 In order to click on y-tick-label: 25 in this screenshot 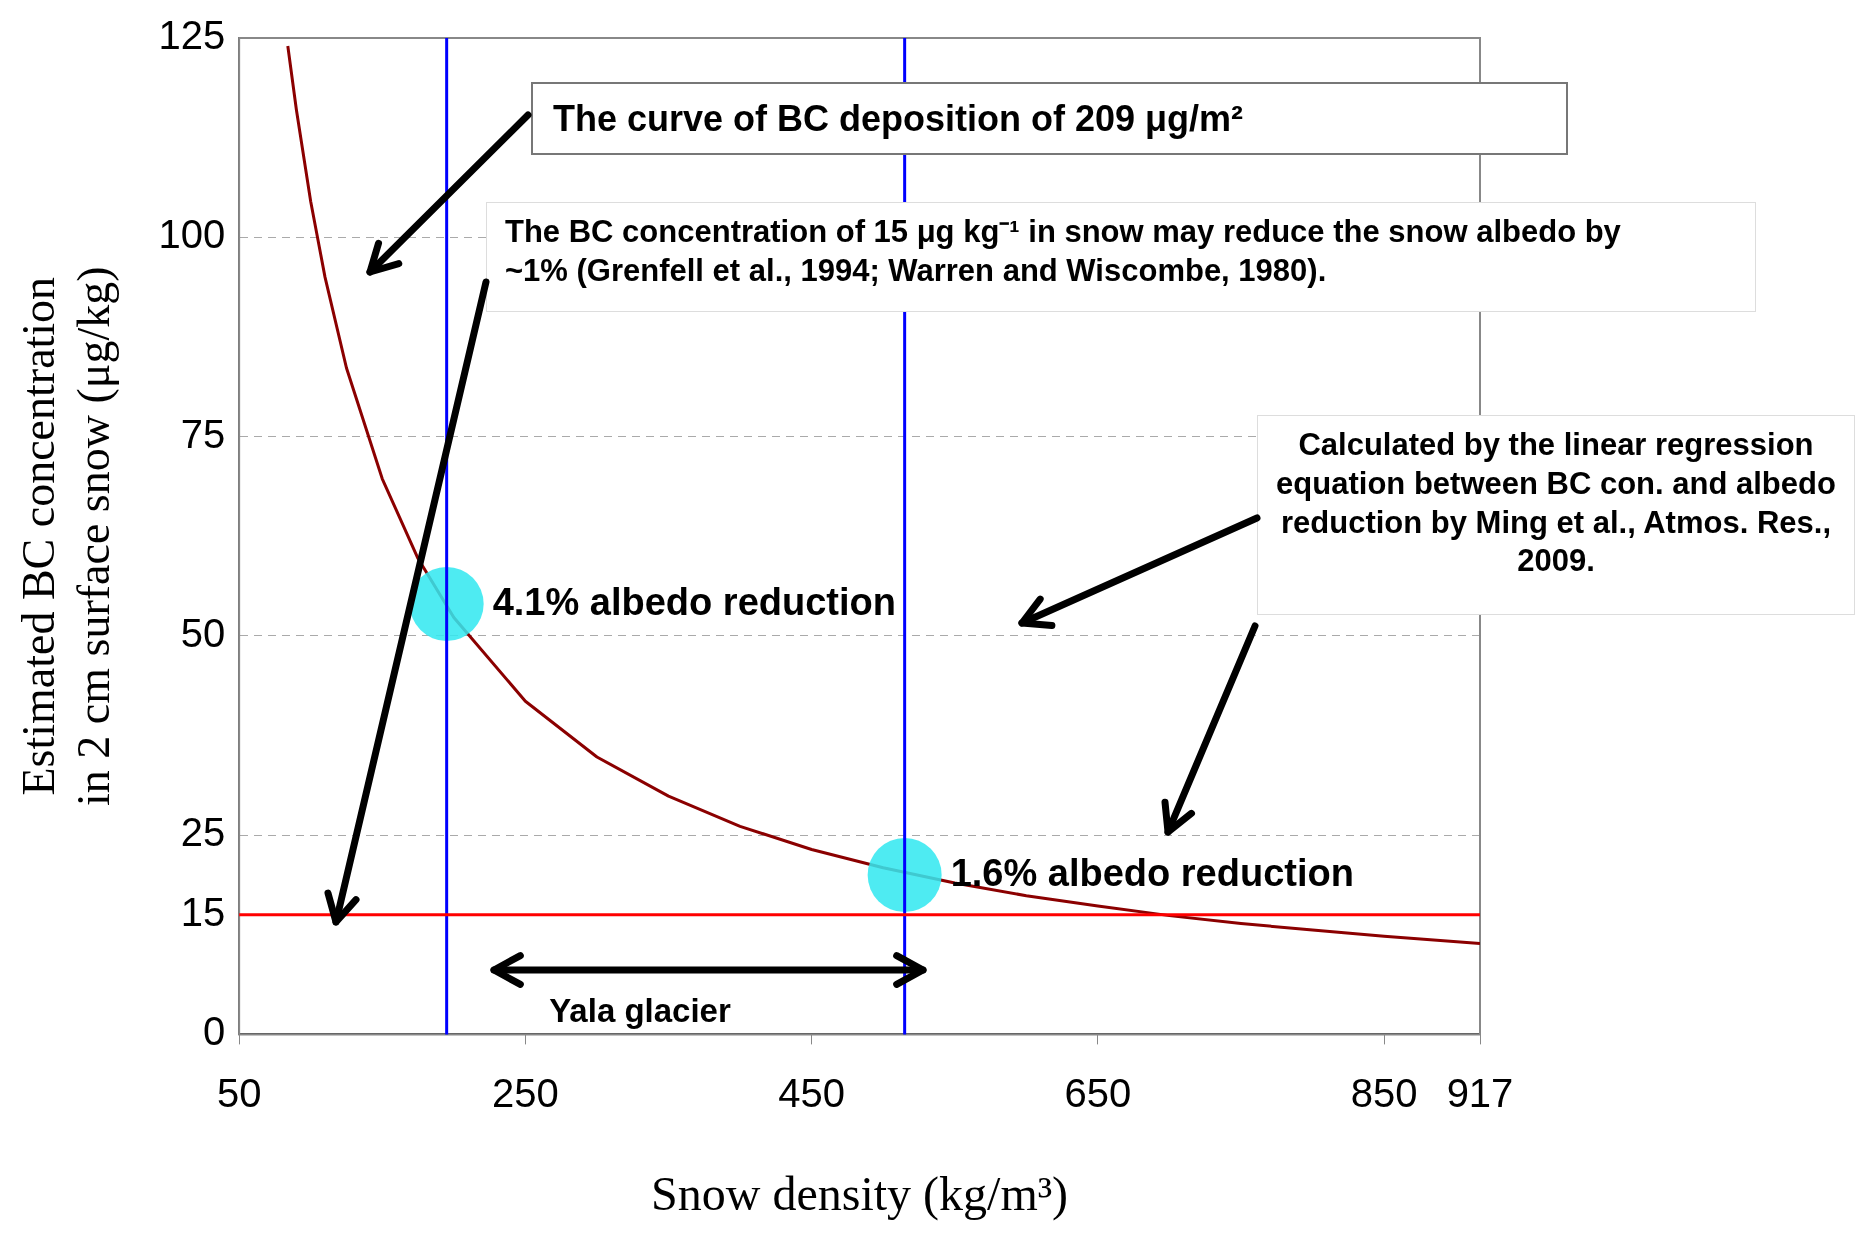, I will do `click(203, 832)`.